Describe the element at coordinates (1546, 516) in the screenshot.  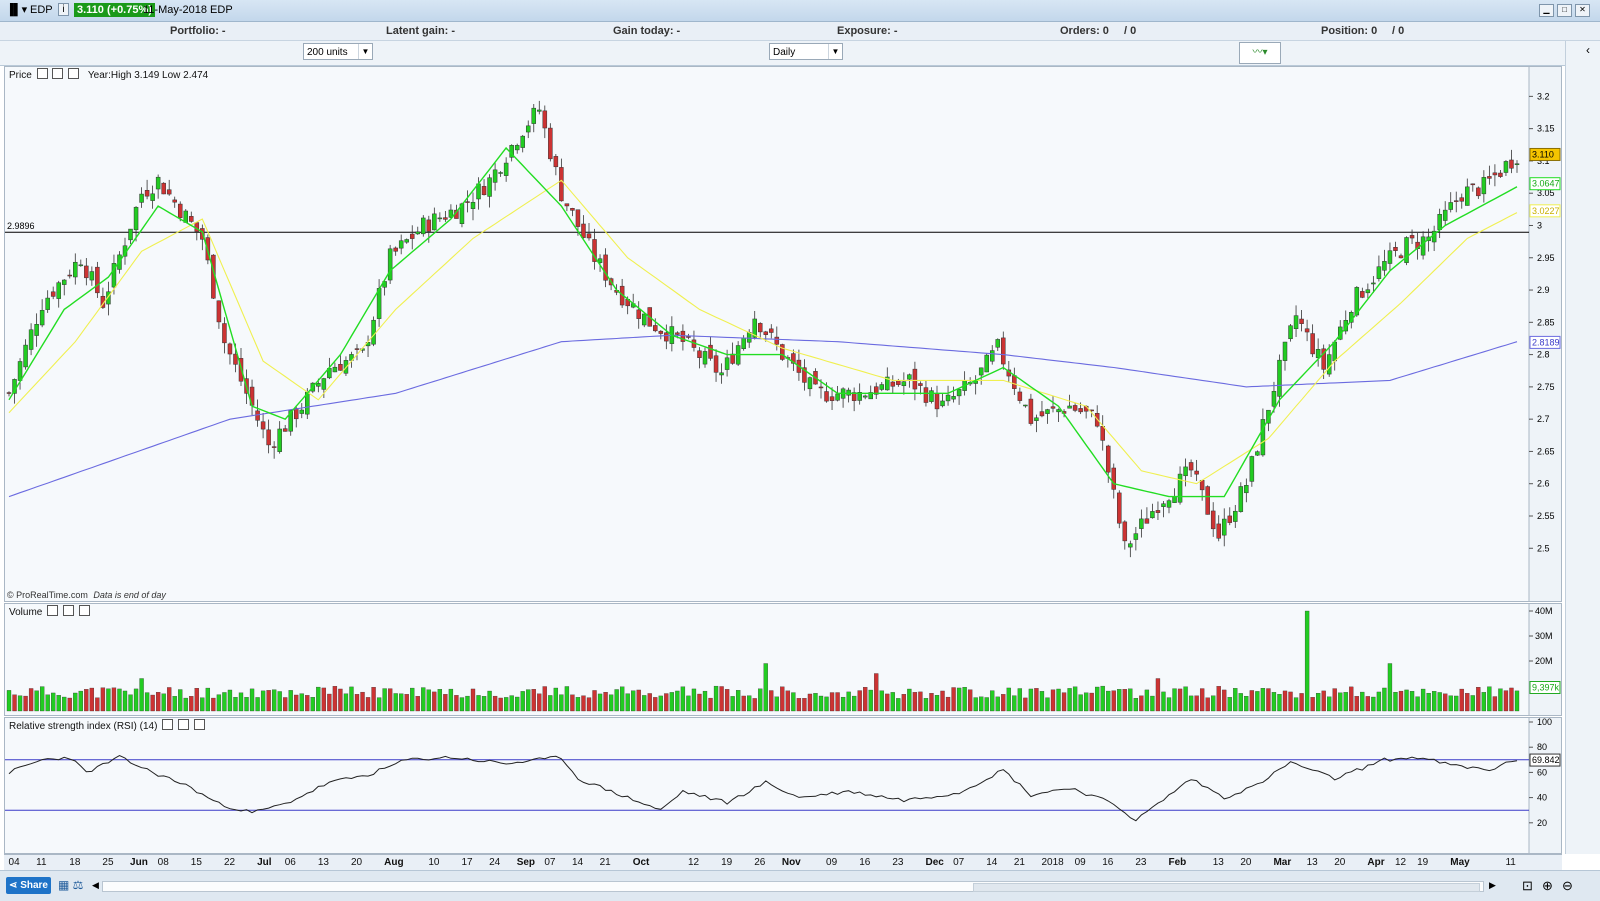
I see `price-y-tick-label: 2.55` at that location.